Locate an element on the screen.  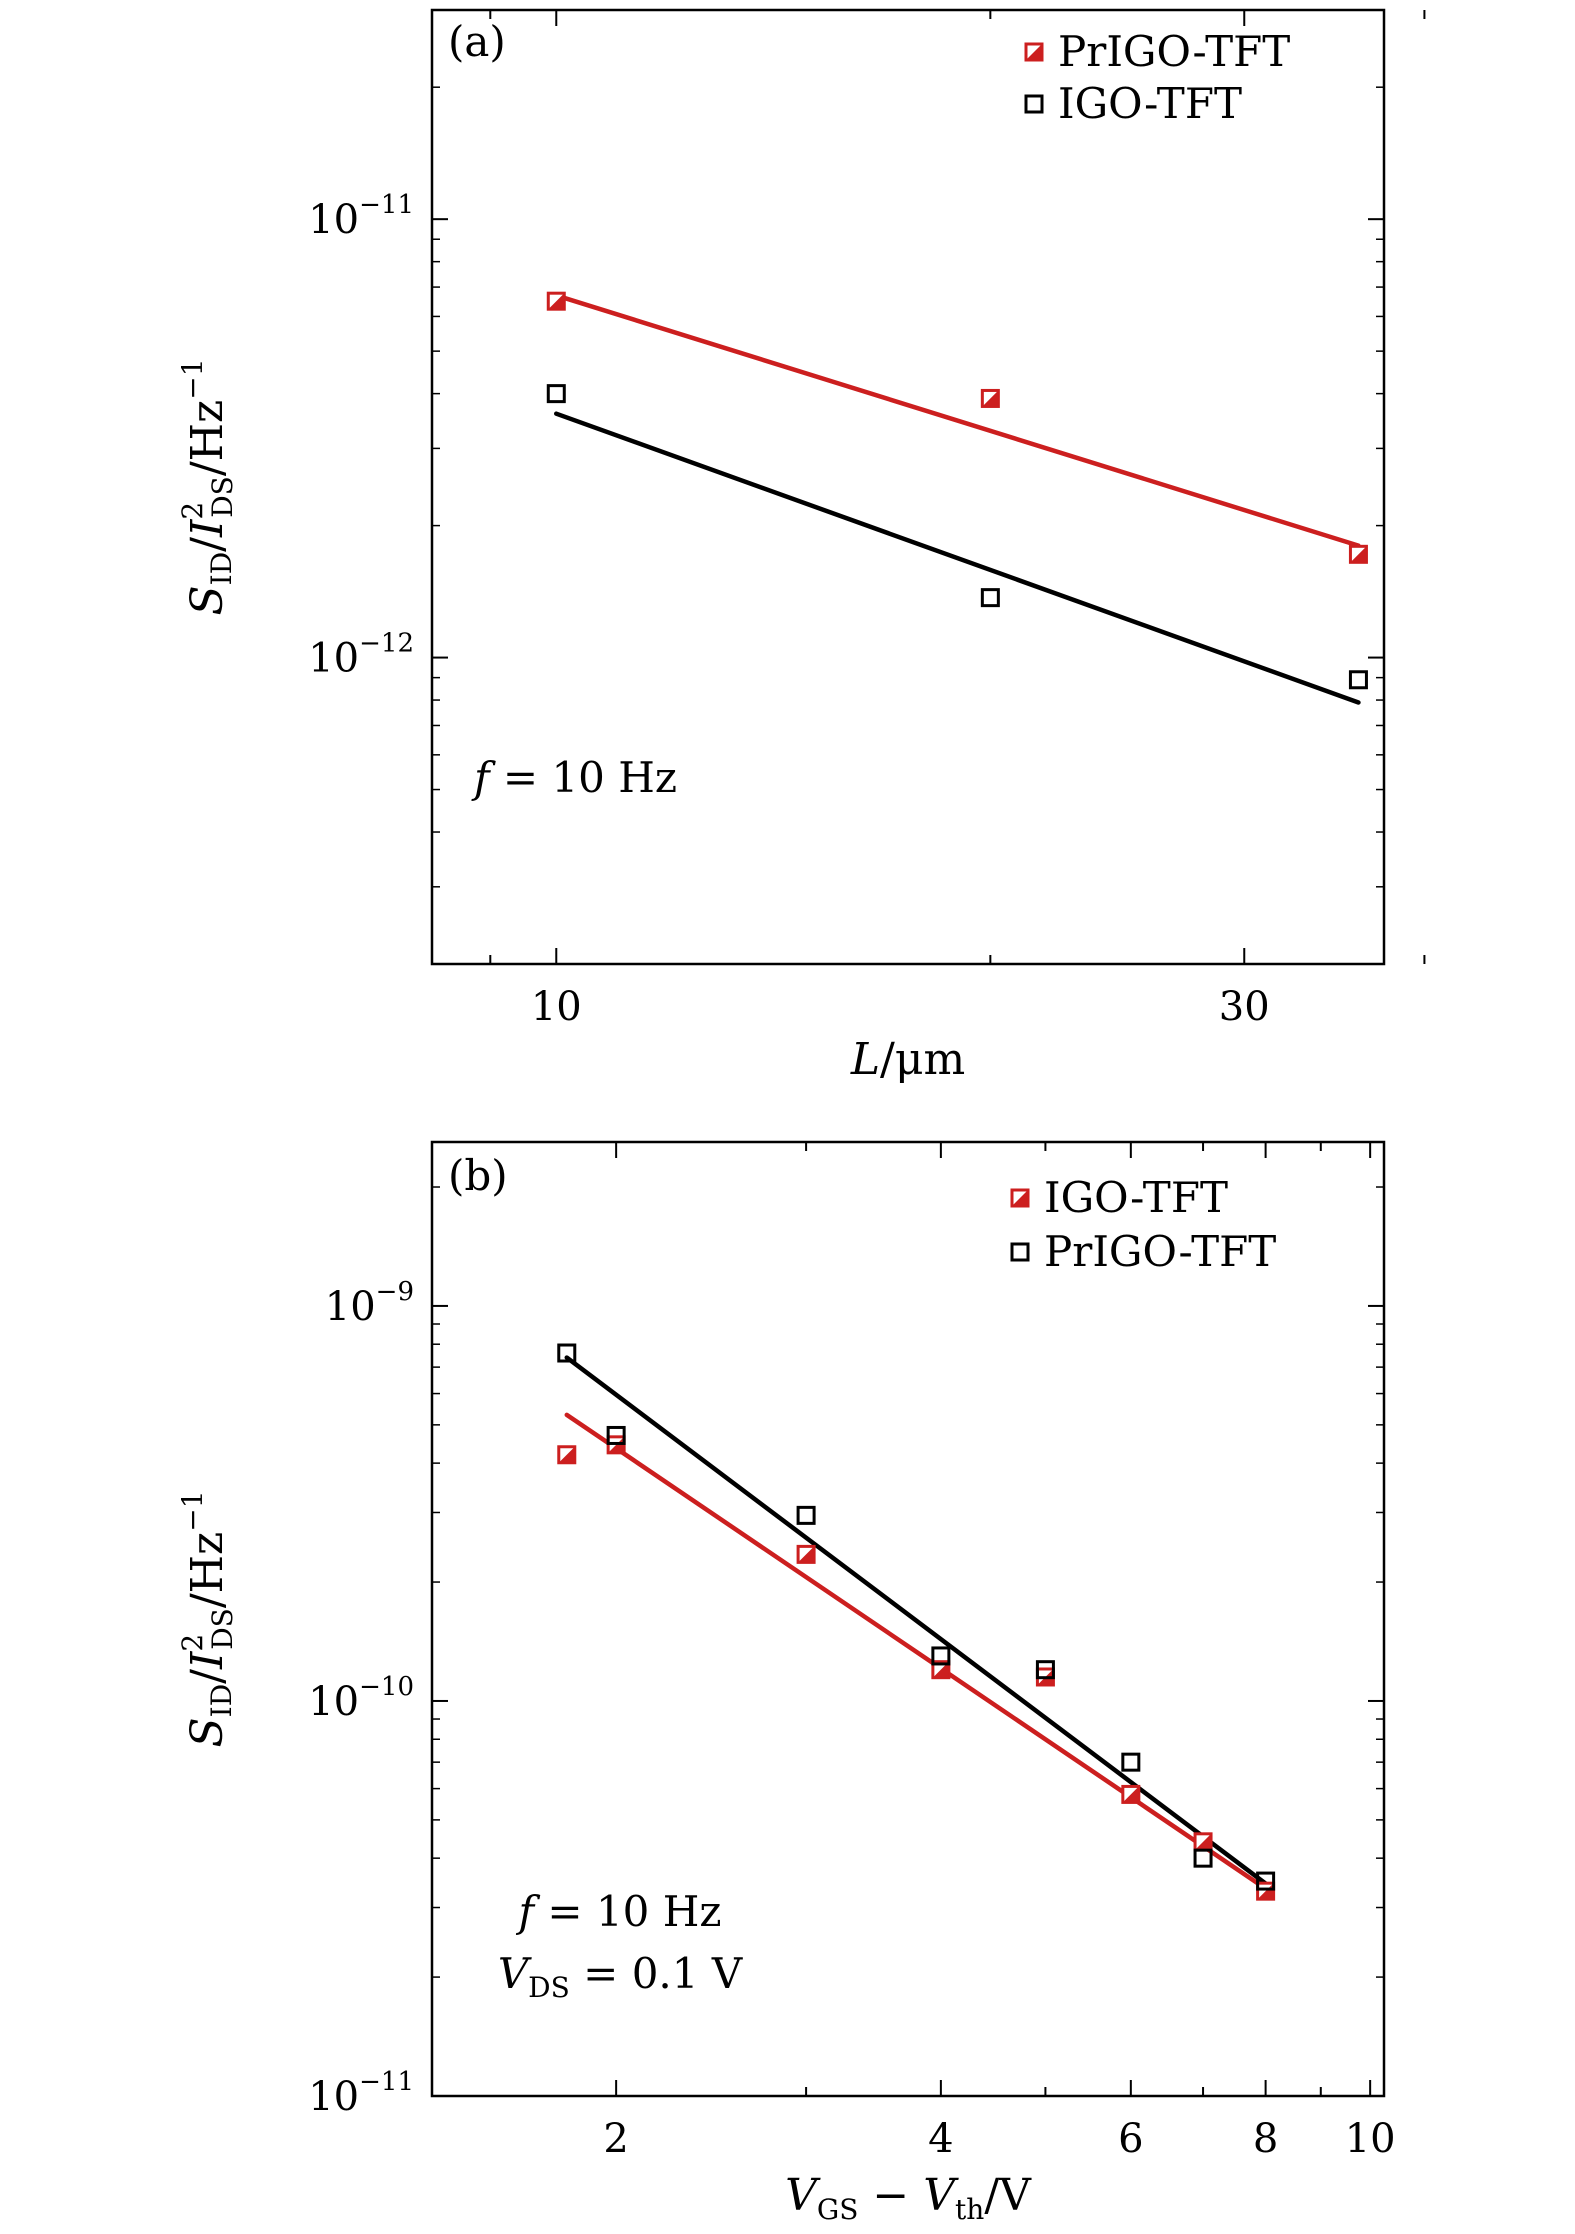
x-tick-label: 6 is located at coordinates (1130, 2139).